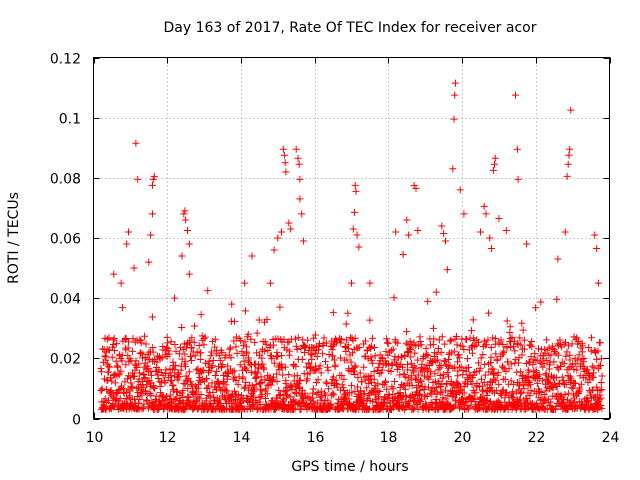 This screenshot has width=640, height=480. I want to click on y-tick-label: 0.1, so click(70, 120).